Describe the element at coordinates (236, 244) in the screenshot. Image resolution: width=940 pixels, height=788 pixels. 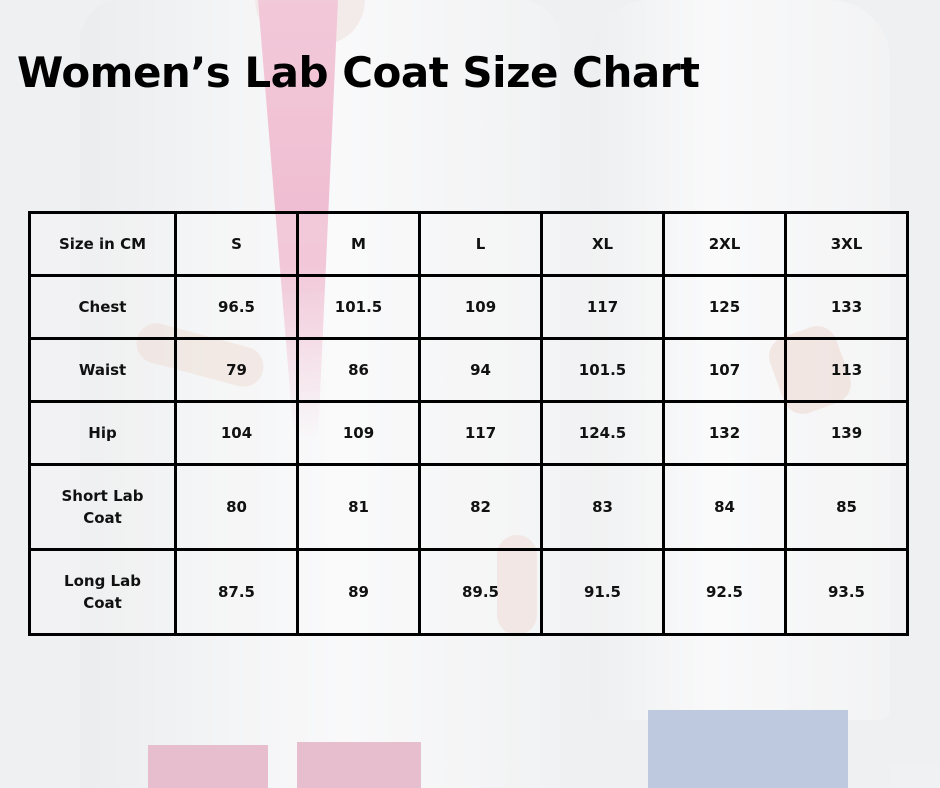
I see `header-cell-s: S` at that location.